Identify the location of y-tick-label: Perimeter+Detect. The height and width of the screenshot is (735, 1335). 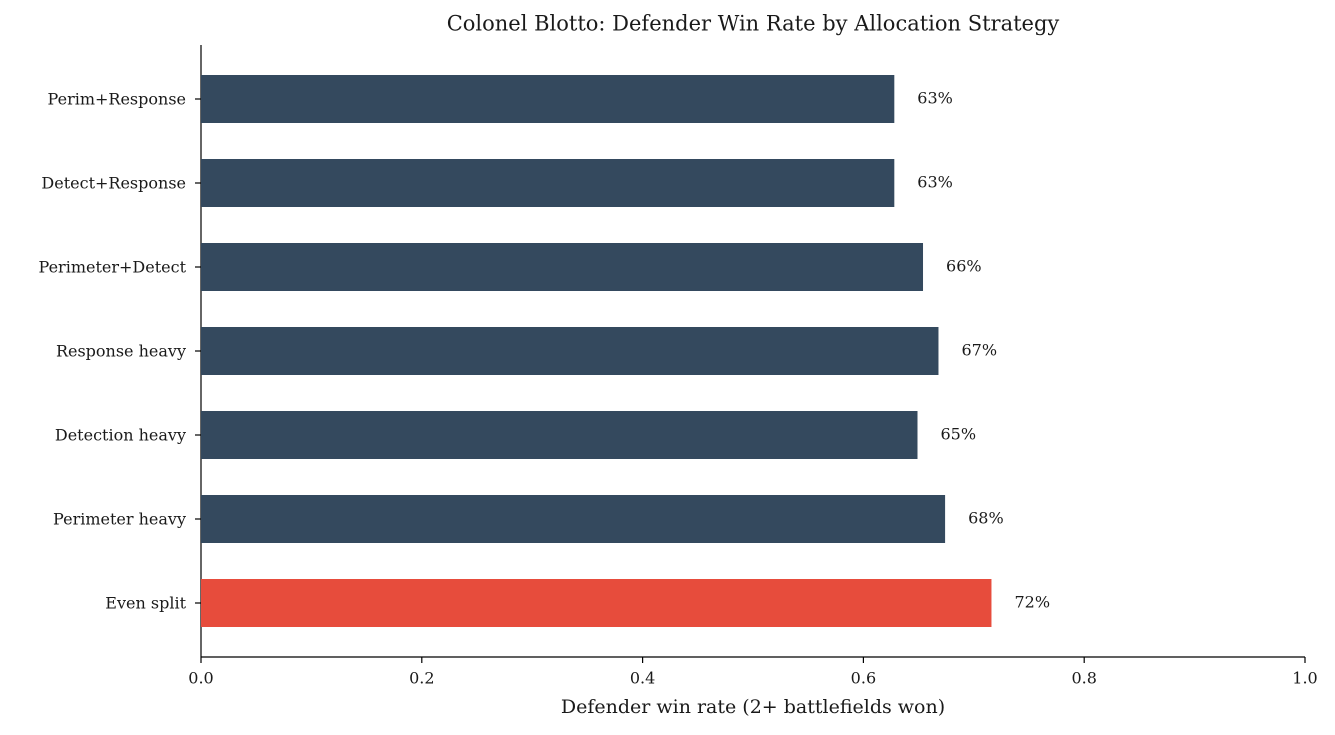
(113, 267).